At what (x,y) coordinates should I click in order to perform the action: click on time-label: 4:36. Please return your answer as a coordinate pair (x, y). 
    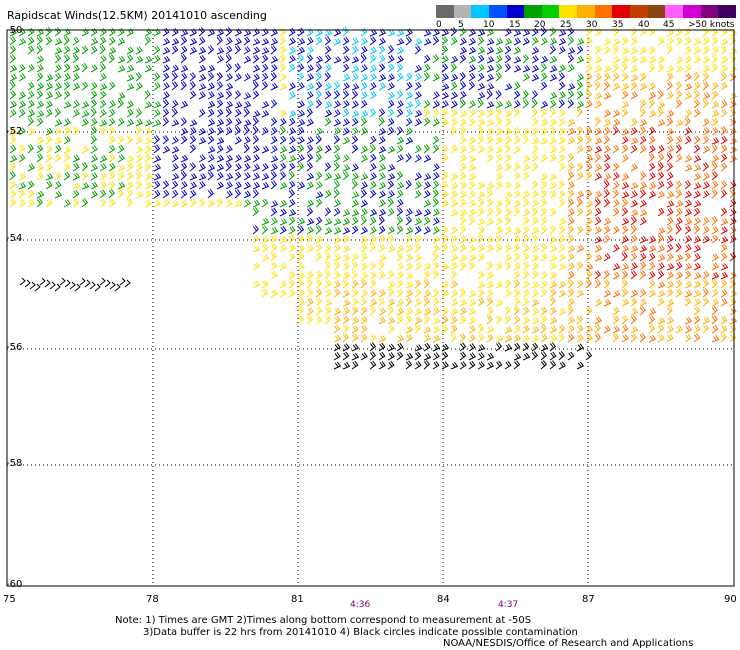
    Looking at the image, I should click on (360, 605).